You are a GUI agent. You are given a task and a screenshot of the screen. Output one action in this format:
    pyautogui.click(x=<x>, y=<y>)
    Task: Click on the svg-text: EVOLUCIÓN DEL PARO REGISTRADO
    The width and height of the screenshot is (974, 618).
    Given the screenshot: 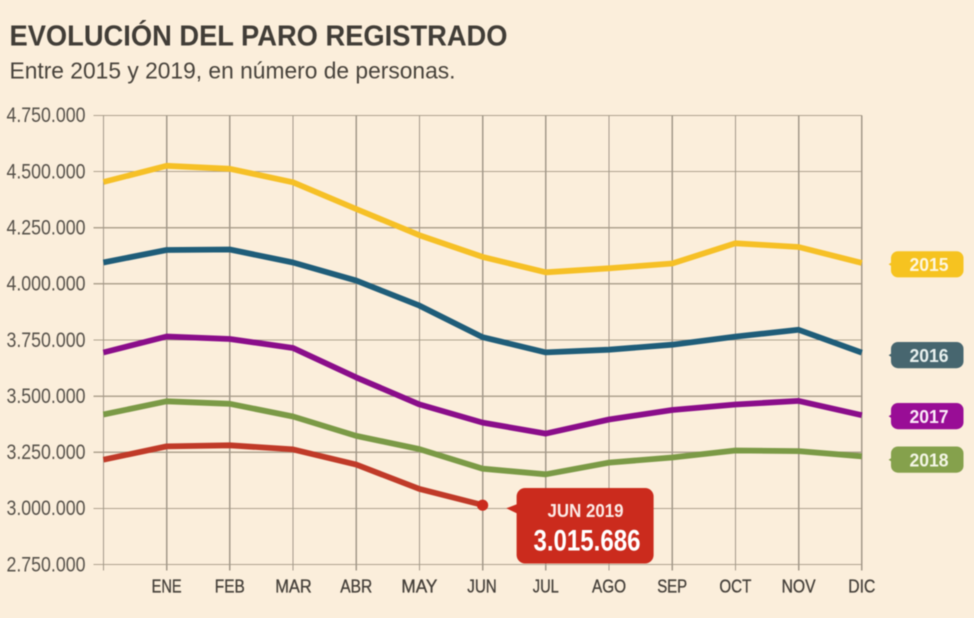 What is the action you would take?
    pyautogui.click(x=259, y=36)
    